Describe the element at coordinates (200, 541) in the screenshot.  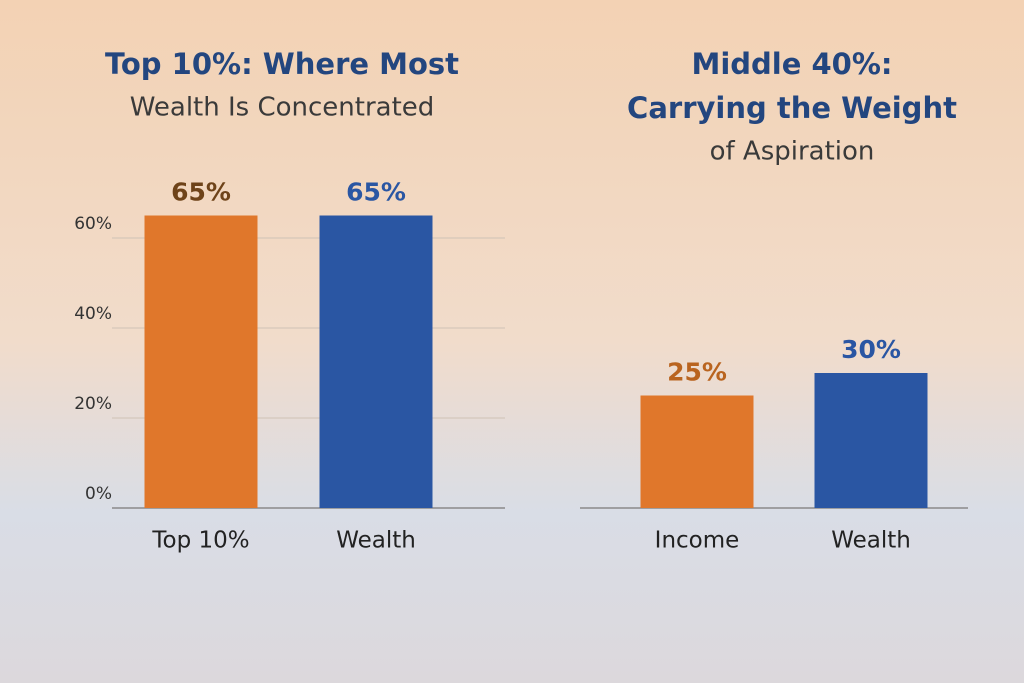
I see `x-tick-label: Top 10%` at that location.